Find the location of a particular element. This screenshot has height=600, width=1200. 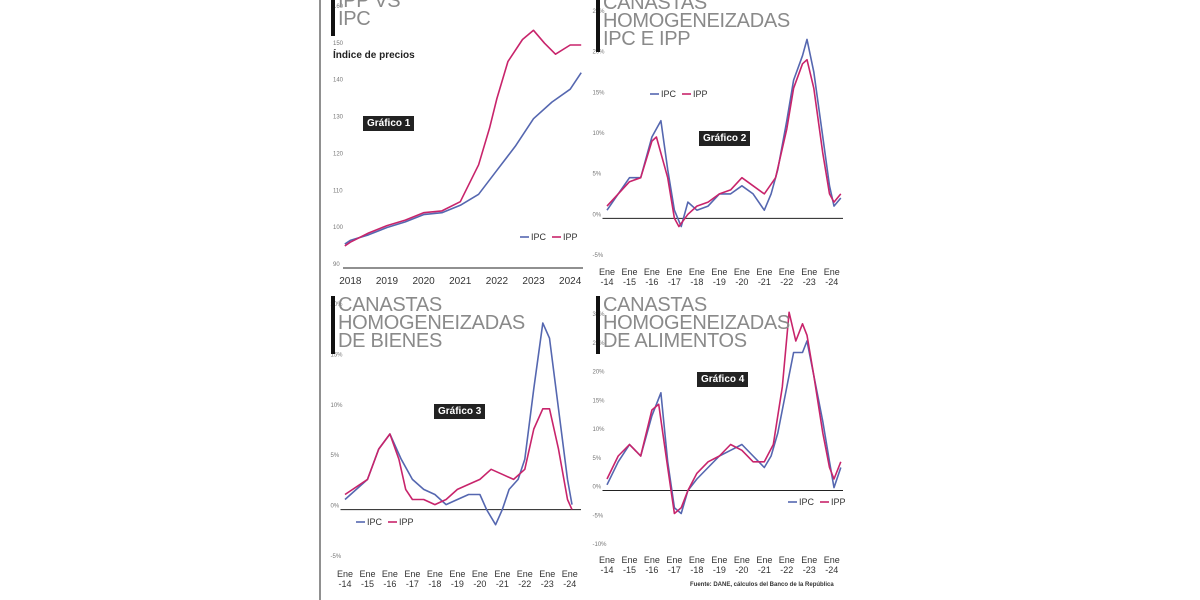

y-tick-label: 100 is located at coordinates (338, 228).